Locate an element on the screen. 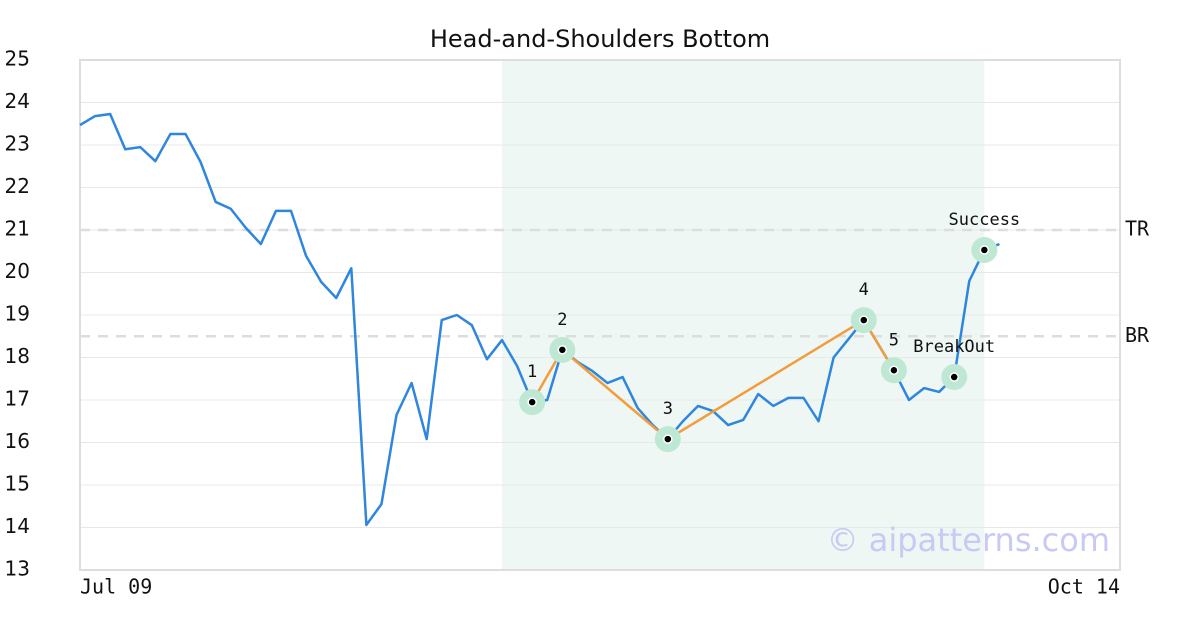 The image size is (1200, 634). point-label: BreakOut is located at coordinates (954, 347).